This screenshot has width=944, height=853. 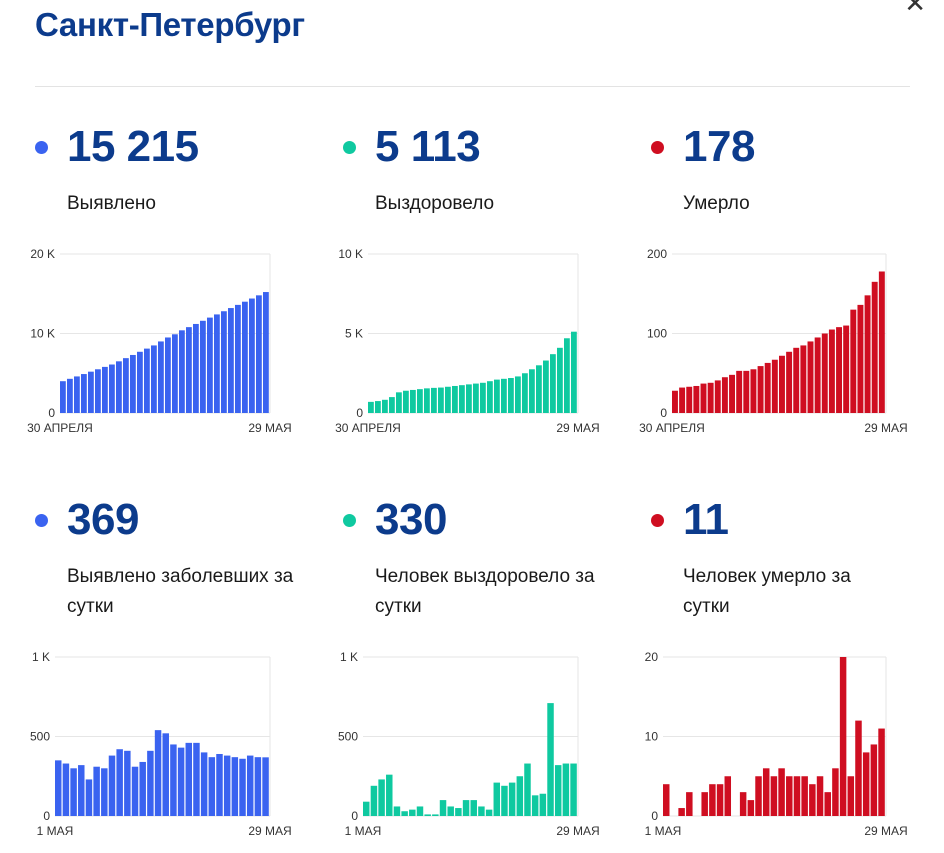 I want to click on stat-label: Умерло, so click(x=716, y=203).